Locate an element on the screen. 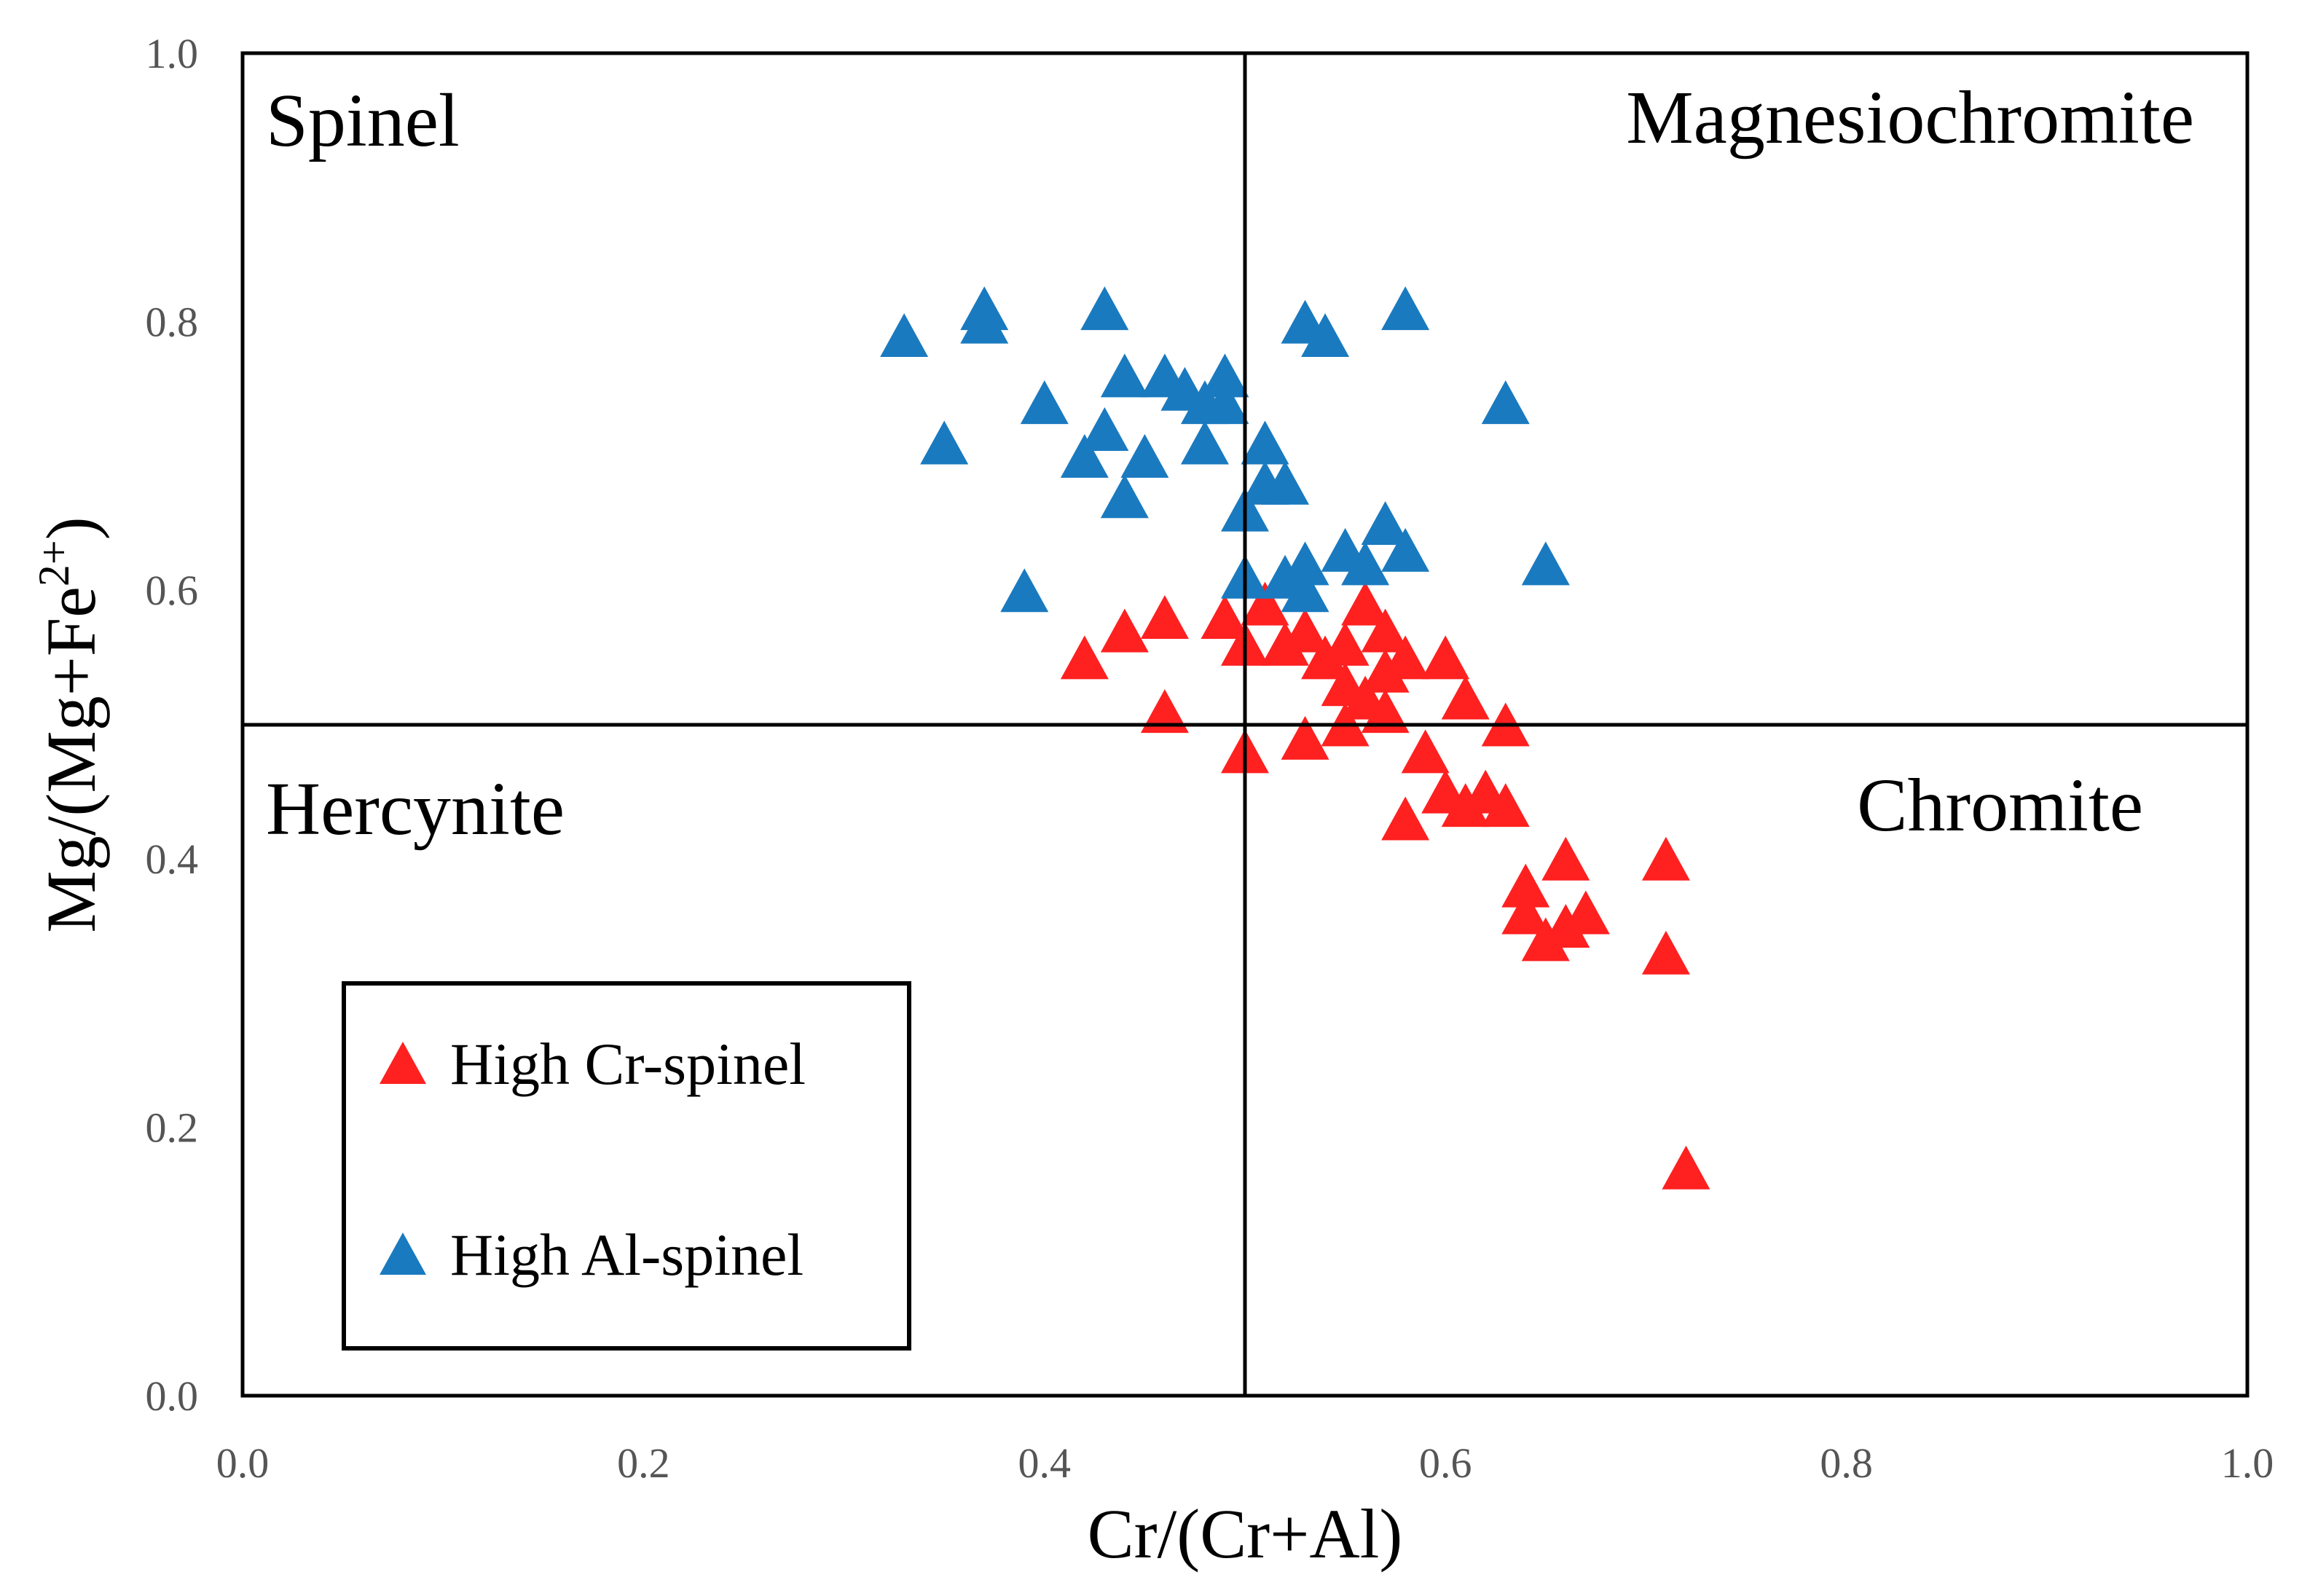  region-label-chromite: Chromite is located at coordinates (2000, 805).